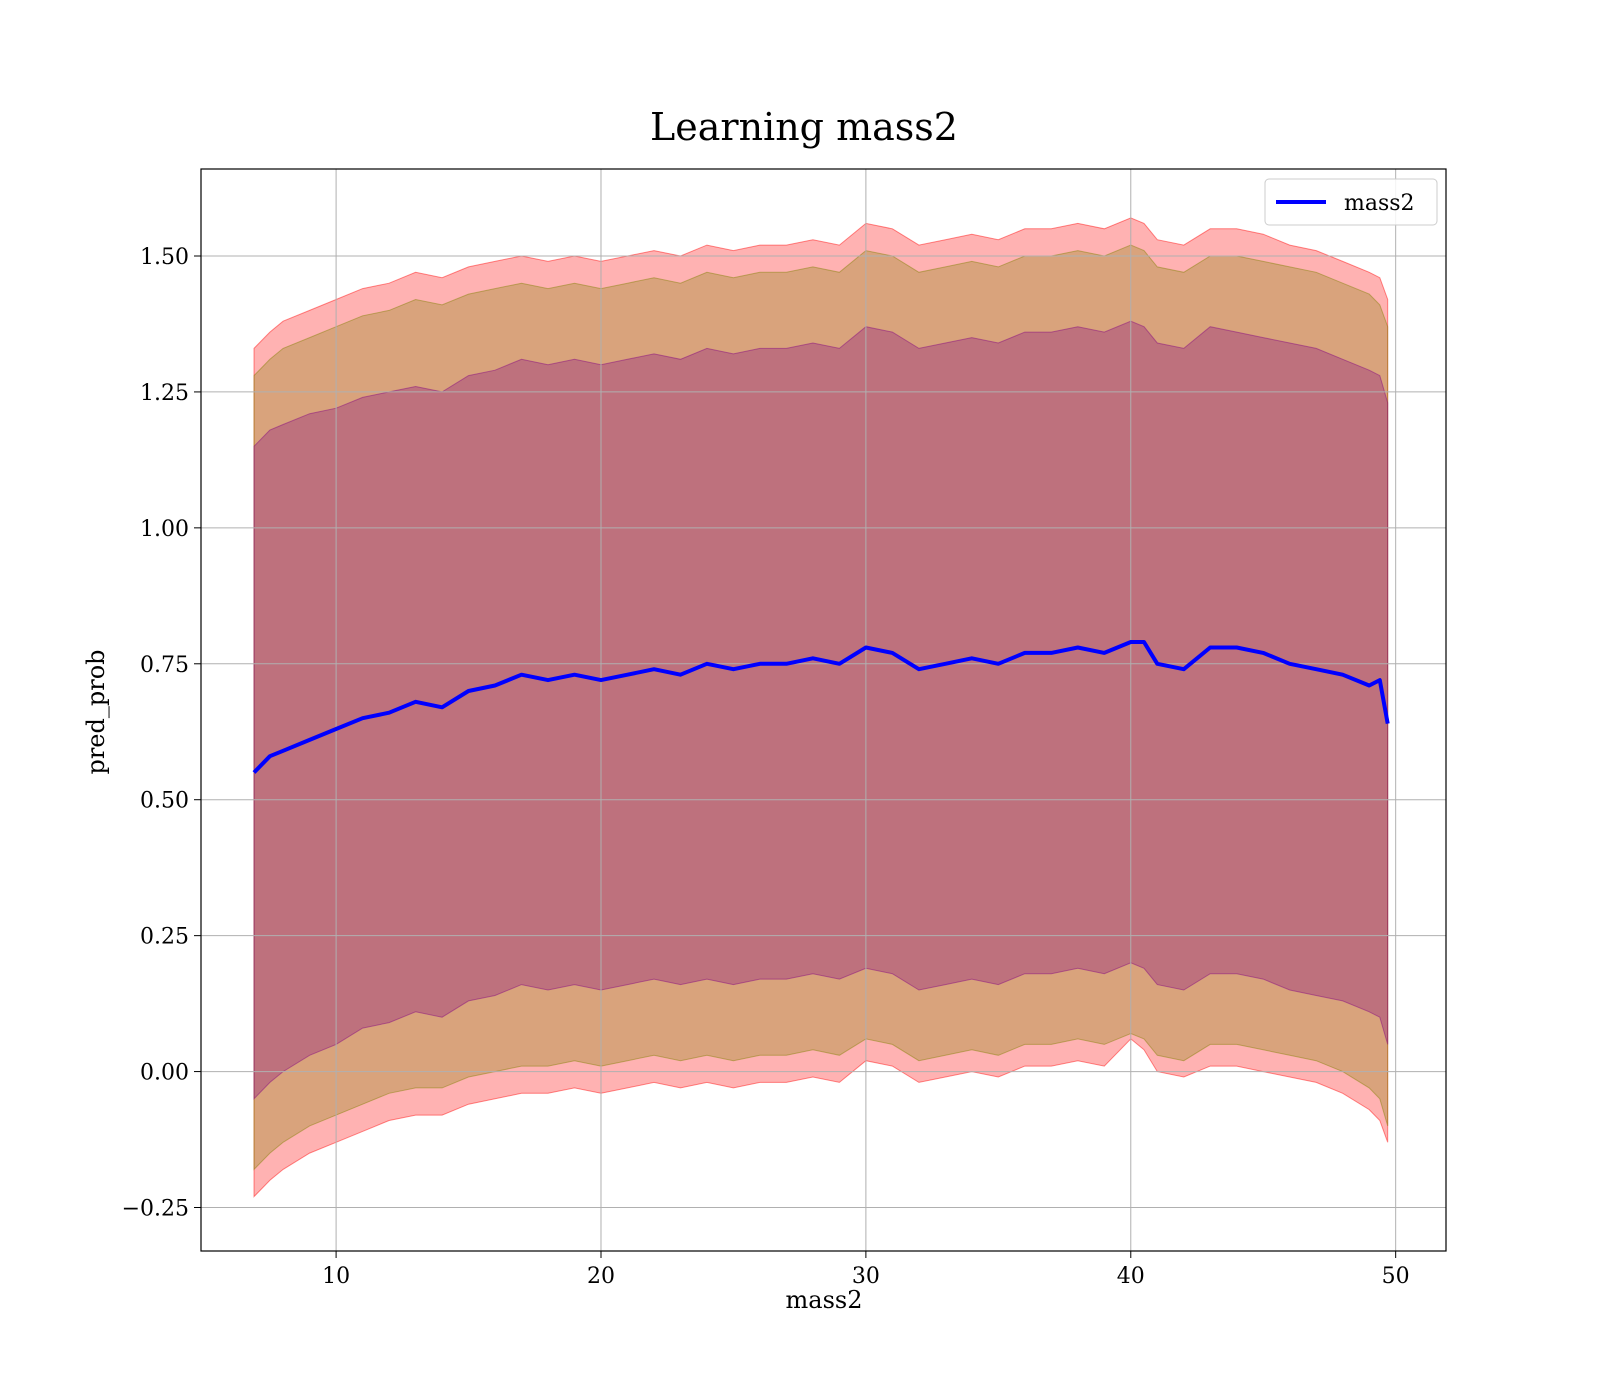  Describe the element at coordinates (164, 529) in the screenshot. I see `y-tick-label: 1.00` at that location.